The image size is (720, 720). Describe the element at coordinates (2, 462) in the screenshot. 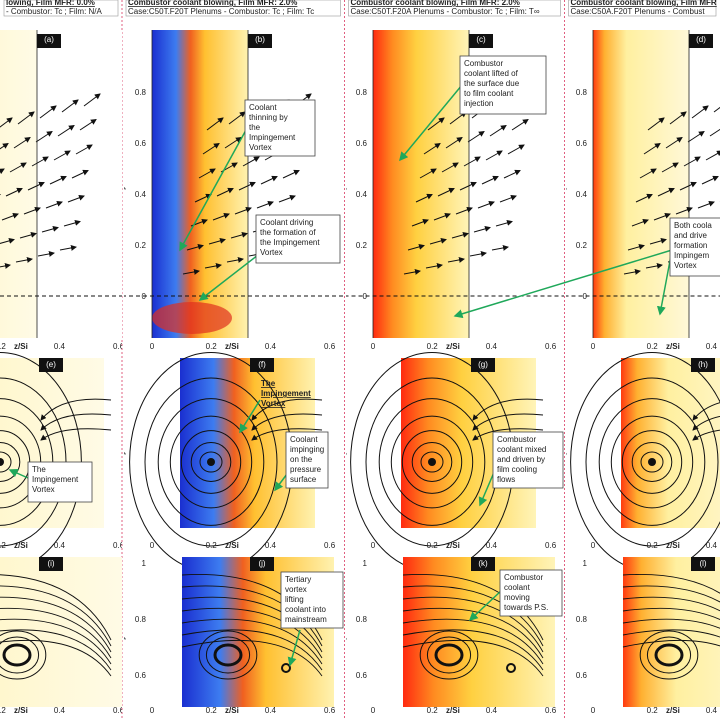

I see `vortex-core` at that location.